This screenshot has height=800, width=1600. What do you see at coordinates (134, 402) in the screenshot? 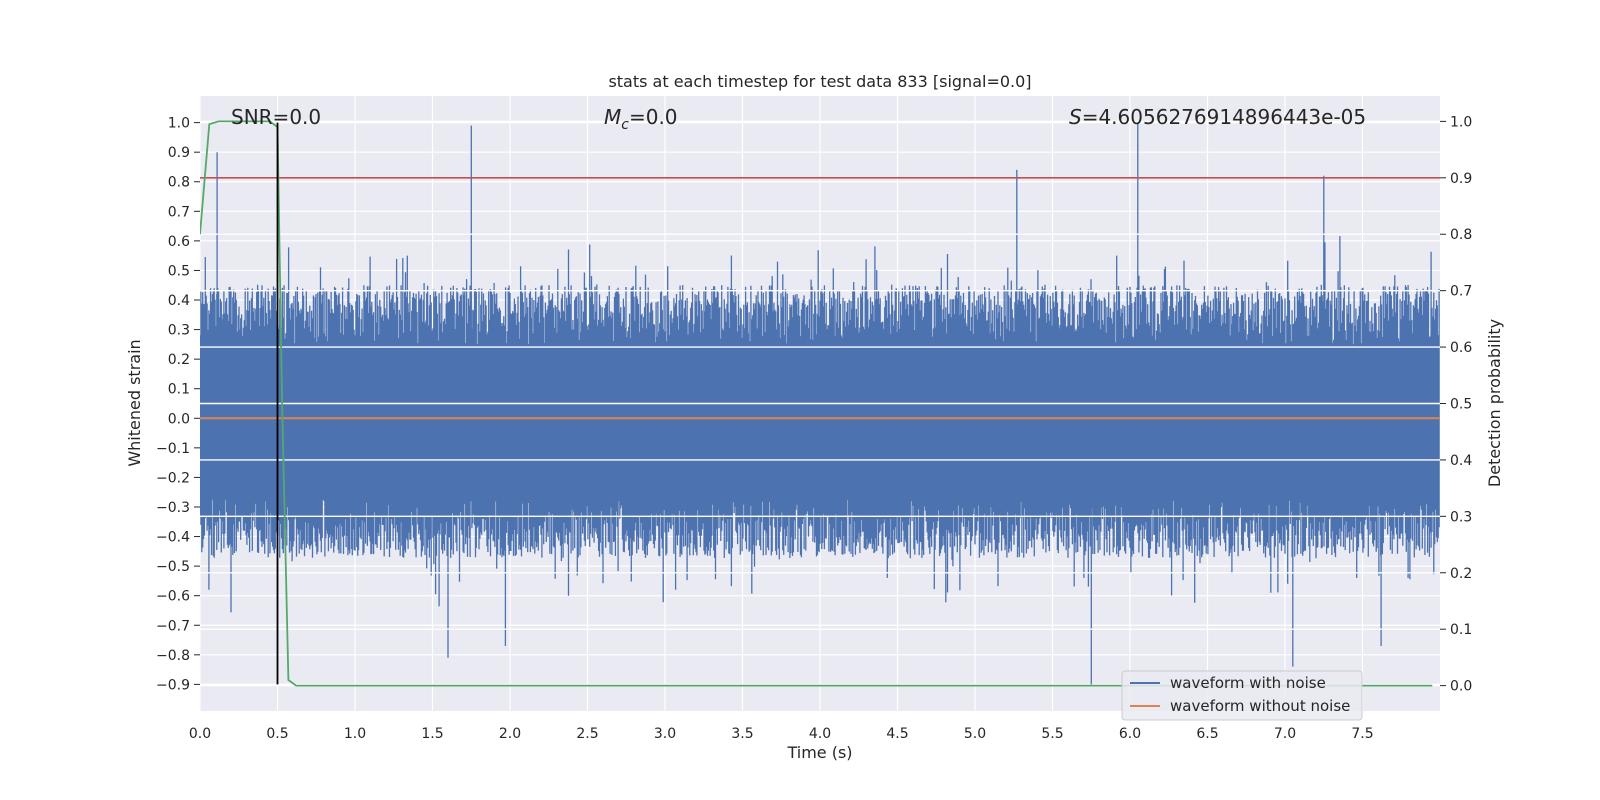
I see `y-axis-label: Whitened strain` at bounding box center [134, 402].